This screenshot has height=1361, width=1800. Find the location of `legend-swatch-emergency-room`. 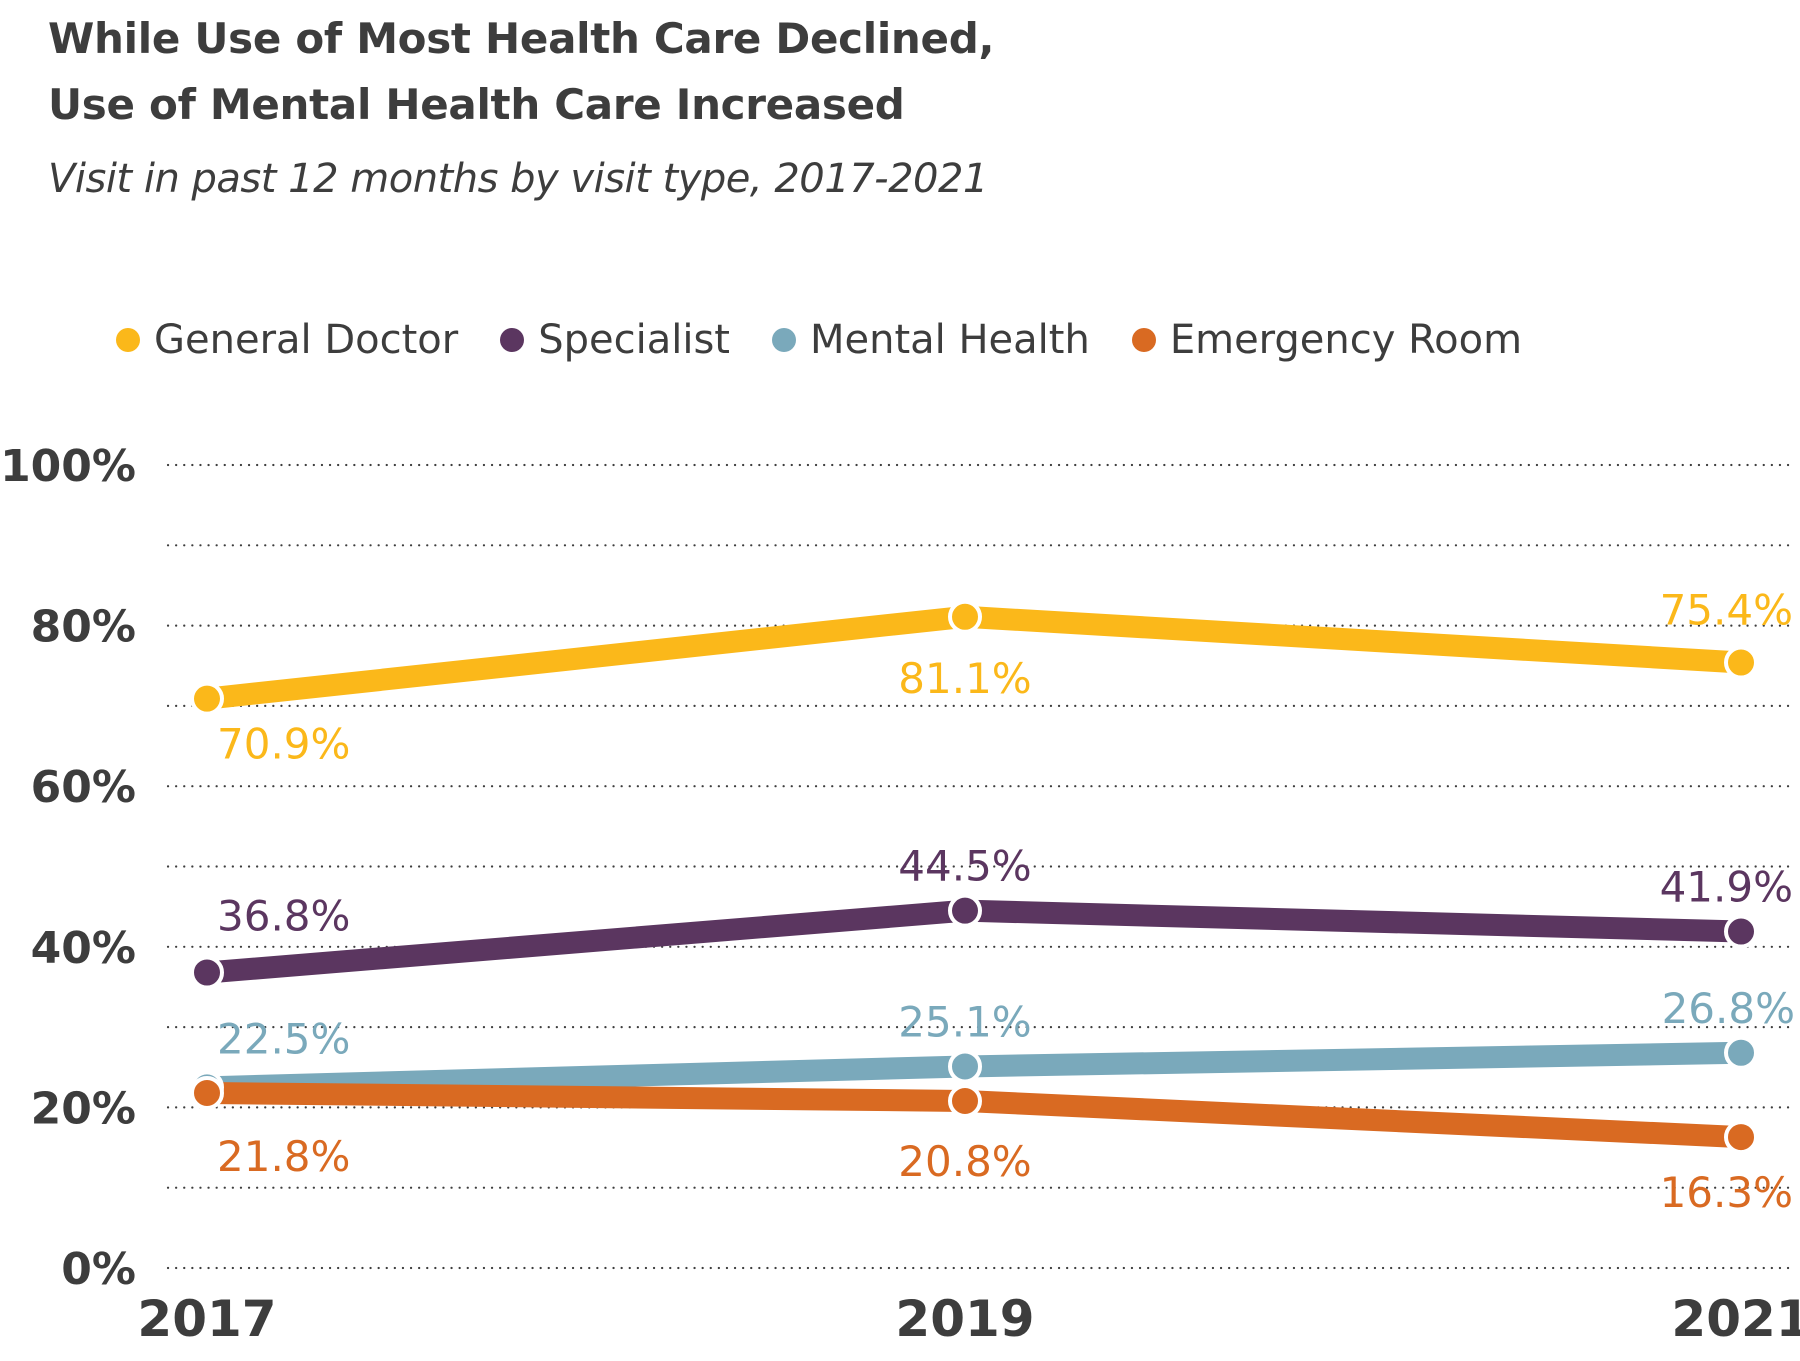

legend-swatch-emergency-room is located at coordinates (1143, 340).